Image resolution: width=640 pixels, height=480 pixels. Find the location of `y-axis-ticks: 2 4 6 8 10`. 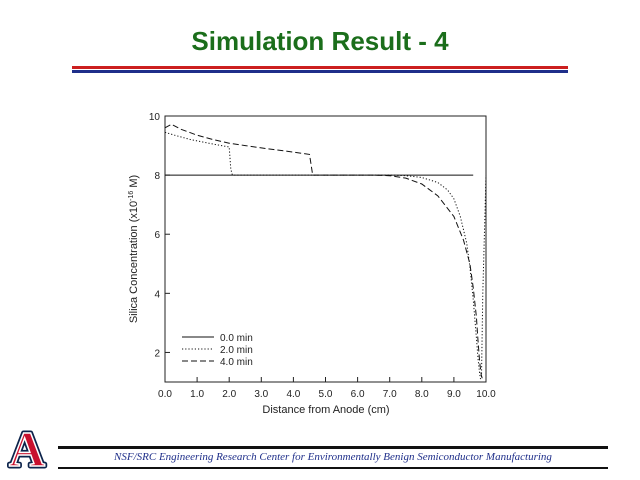

y-axis-ticks: 2 4 6 8 10 is located at coordinates (159, 235).